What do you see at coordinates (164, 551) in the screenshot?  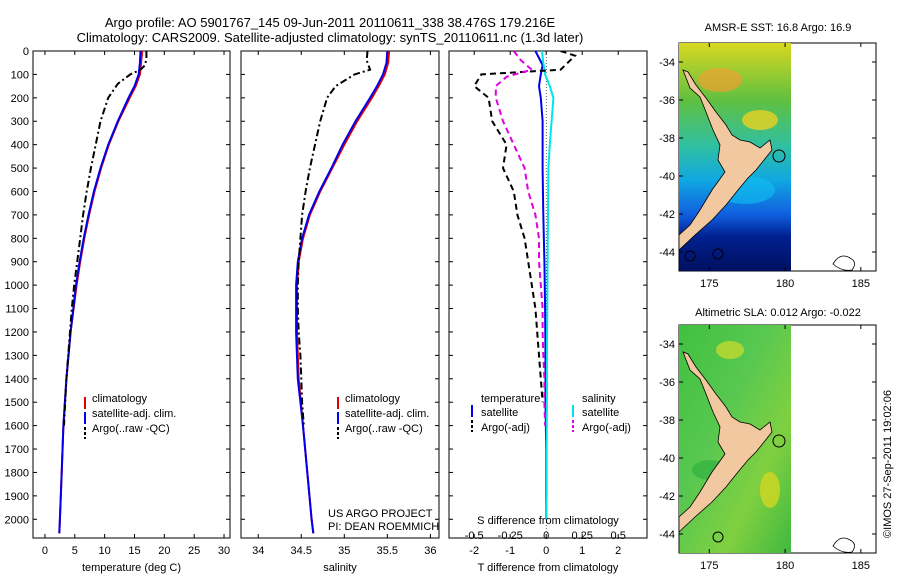 I see `x-tick-label: 20` at bounding box center [164, 551].